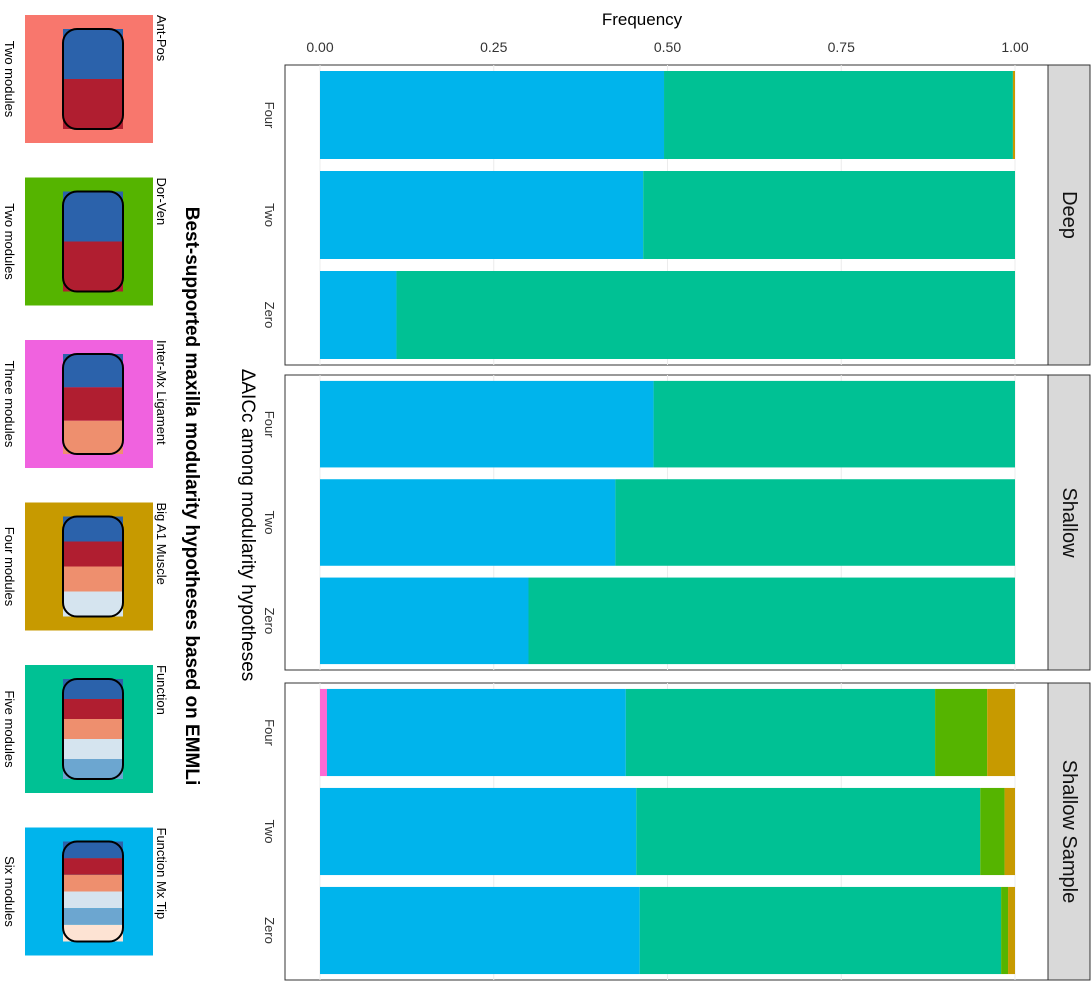 This screenshot has height=993, width=1092. What do you see at coordinates (1014, 47) in the screenshot?
I see `x-tick-label: 1.00` at bounding box center [1014, 47].